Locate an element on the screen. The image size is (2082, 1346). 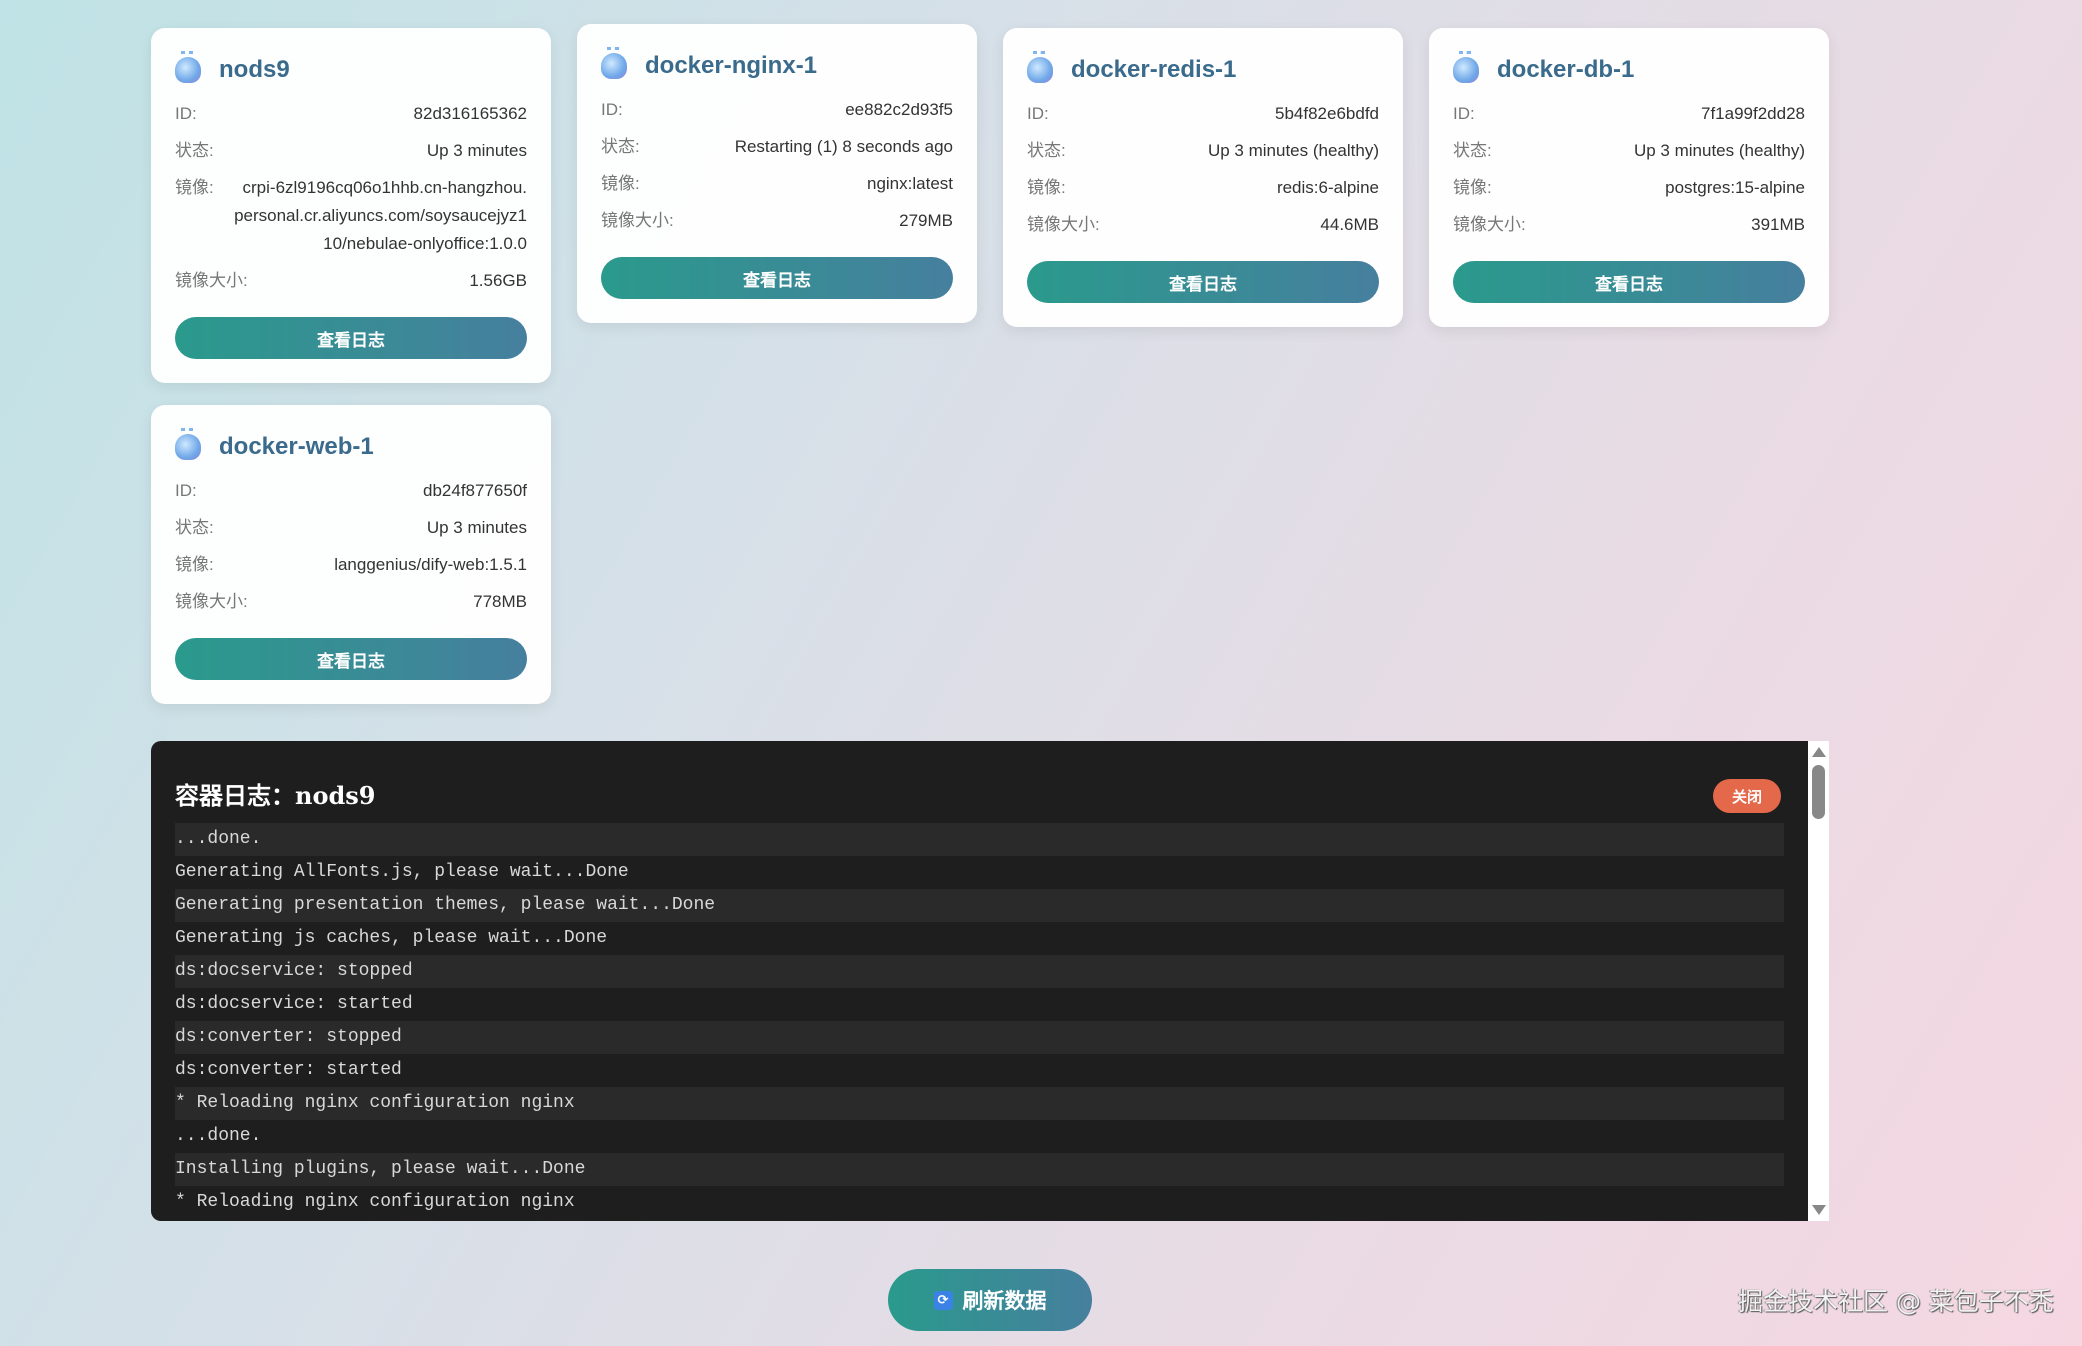
field-image: 镜像: postgres:15-alpine is located at coordinates (1629, 188).